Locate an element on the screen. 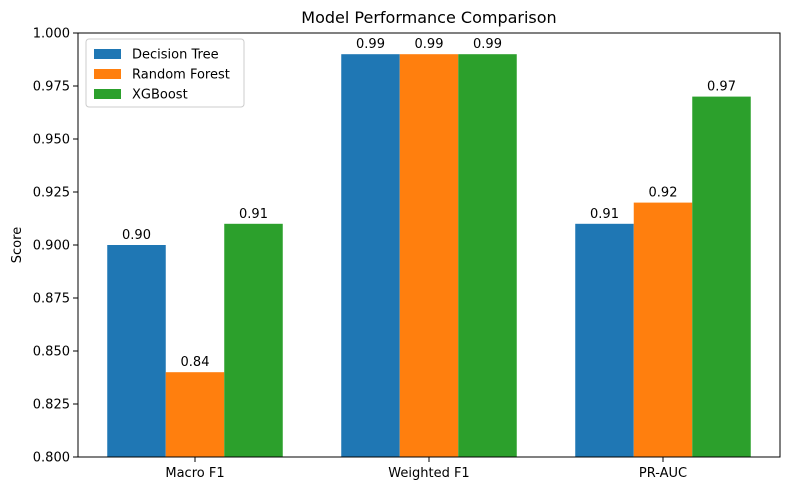 Image resolution: width=790 pixels, height=490 pixels. bar-xgboost-pr-auc is located at coordinates (721, 276).